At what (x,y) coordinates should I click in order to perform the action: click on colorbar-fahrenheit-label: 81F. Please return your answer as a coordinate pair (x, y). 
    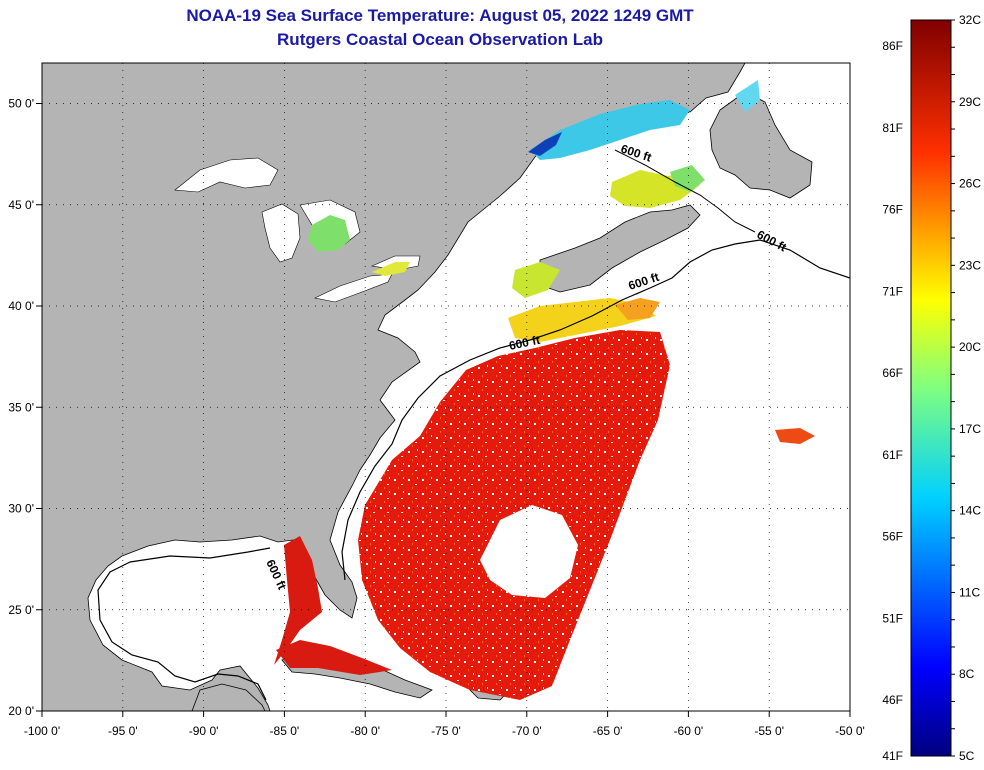
    Looking at the image, I should click on (892, 128).